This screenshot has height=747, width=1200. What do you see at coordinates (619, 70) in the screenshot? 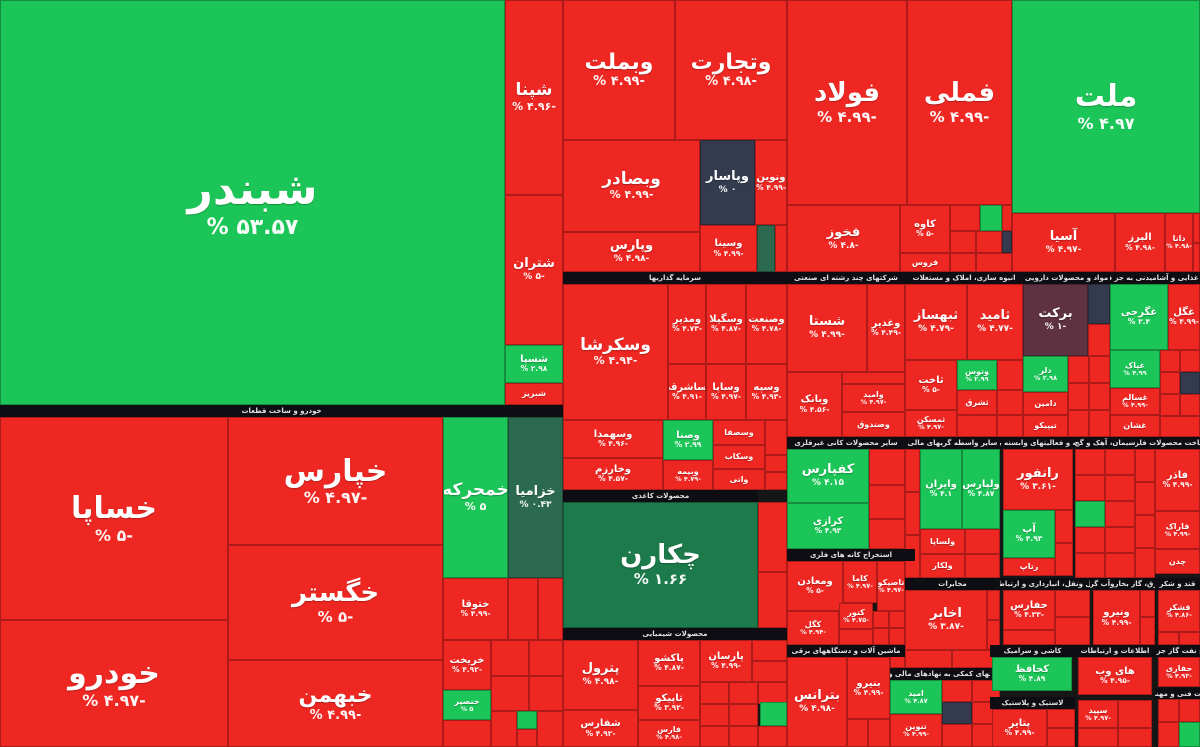
I see `treemap-tile: وبملت -۴.۹۹ %` at bounding box center [619, 70].